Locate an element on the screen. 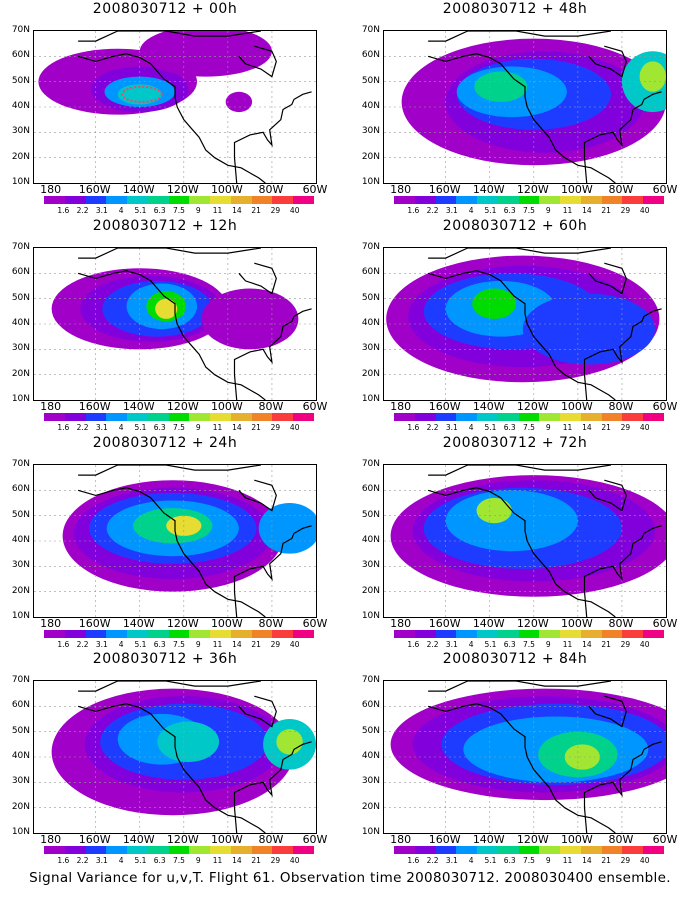  colorbar-label: 40 is located at coordinates (294, 860).